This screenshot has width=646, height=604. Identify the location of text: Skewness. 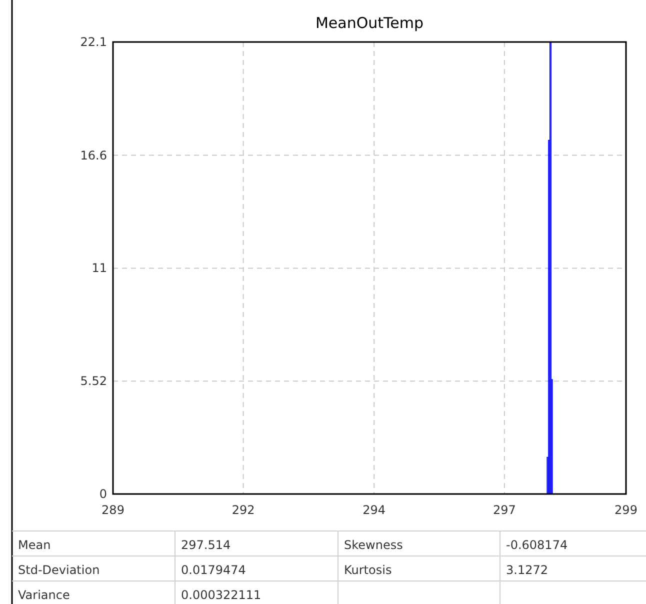
(373, 545).